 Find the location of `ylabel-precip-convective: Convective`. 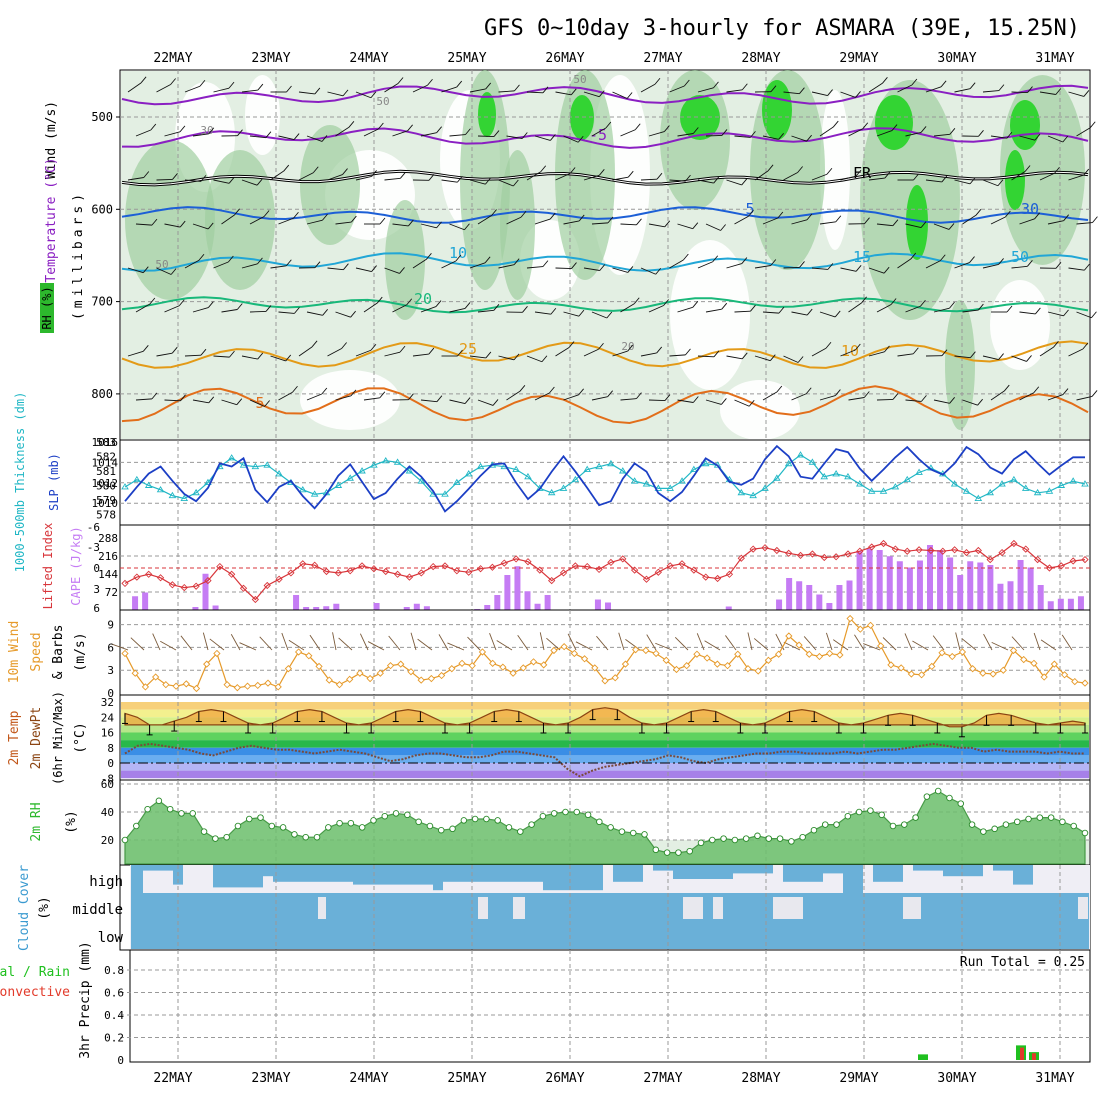

ylabel-precip-convective: Convective is located at coordinates (35, 992).